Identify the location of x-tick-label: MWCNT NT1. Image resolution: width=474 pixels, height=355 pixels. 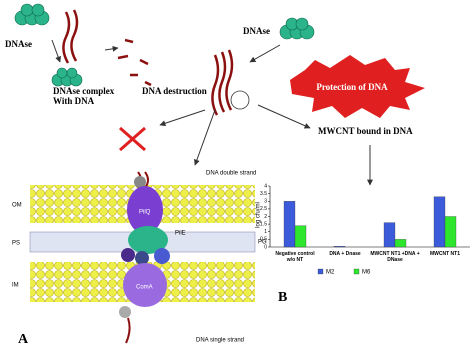
(445, 254).